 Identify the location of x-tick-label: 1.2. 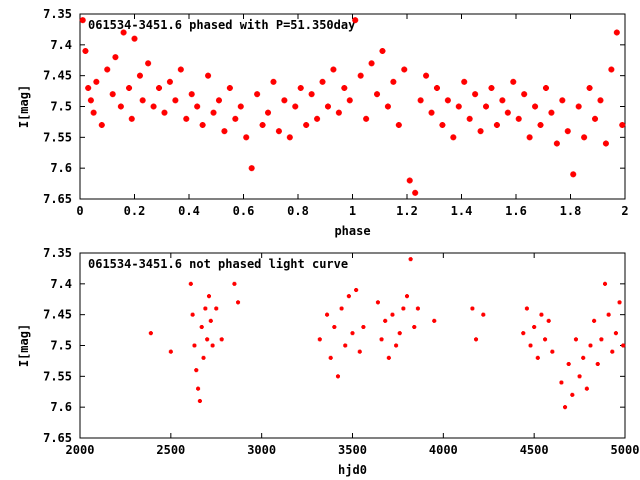
(407, 211).